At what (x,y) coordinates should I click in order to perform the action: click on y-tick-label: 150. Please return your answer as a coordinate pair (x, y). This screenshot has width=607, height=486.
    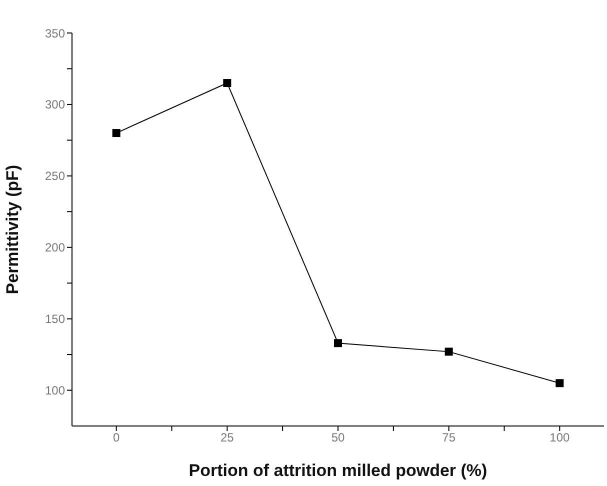
    Looking at the image, I should click on (55, 319).